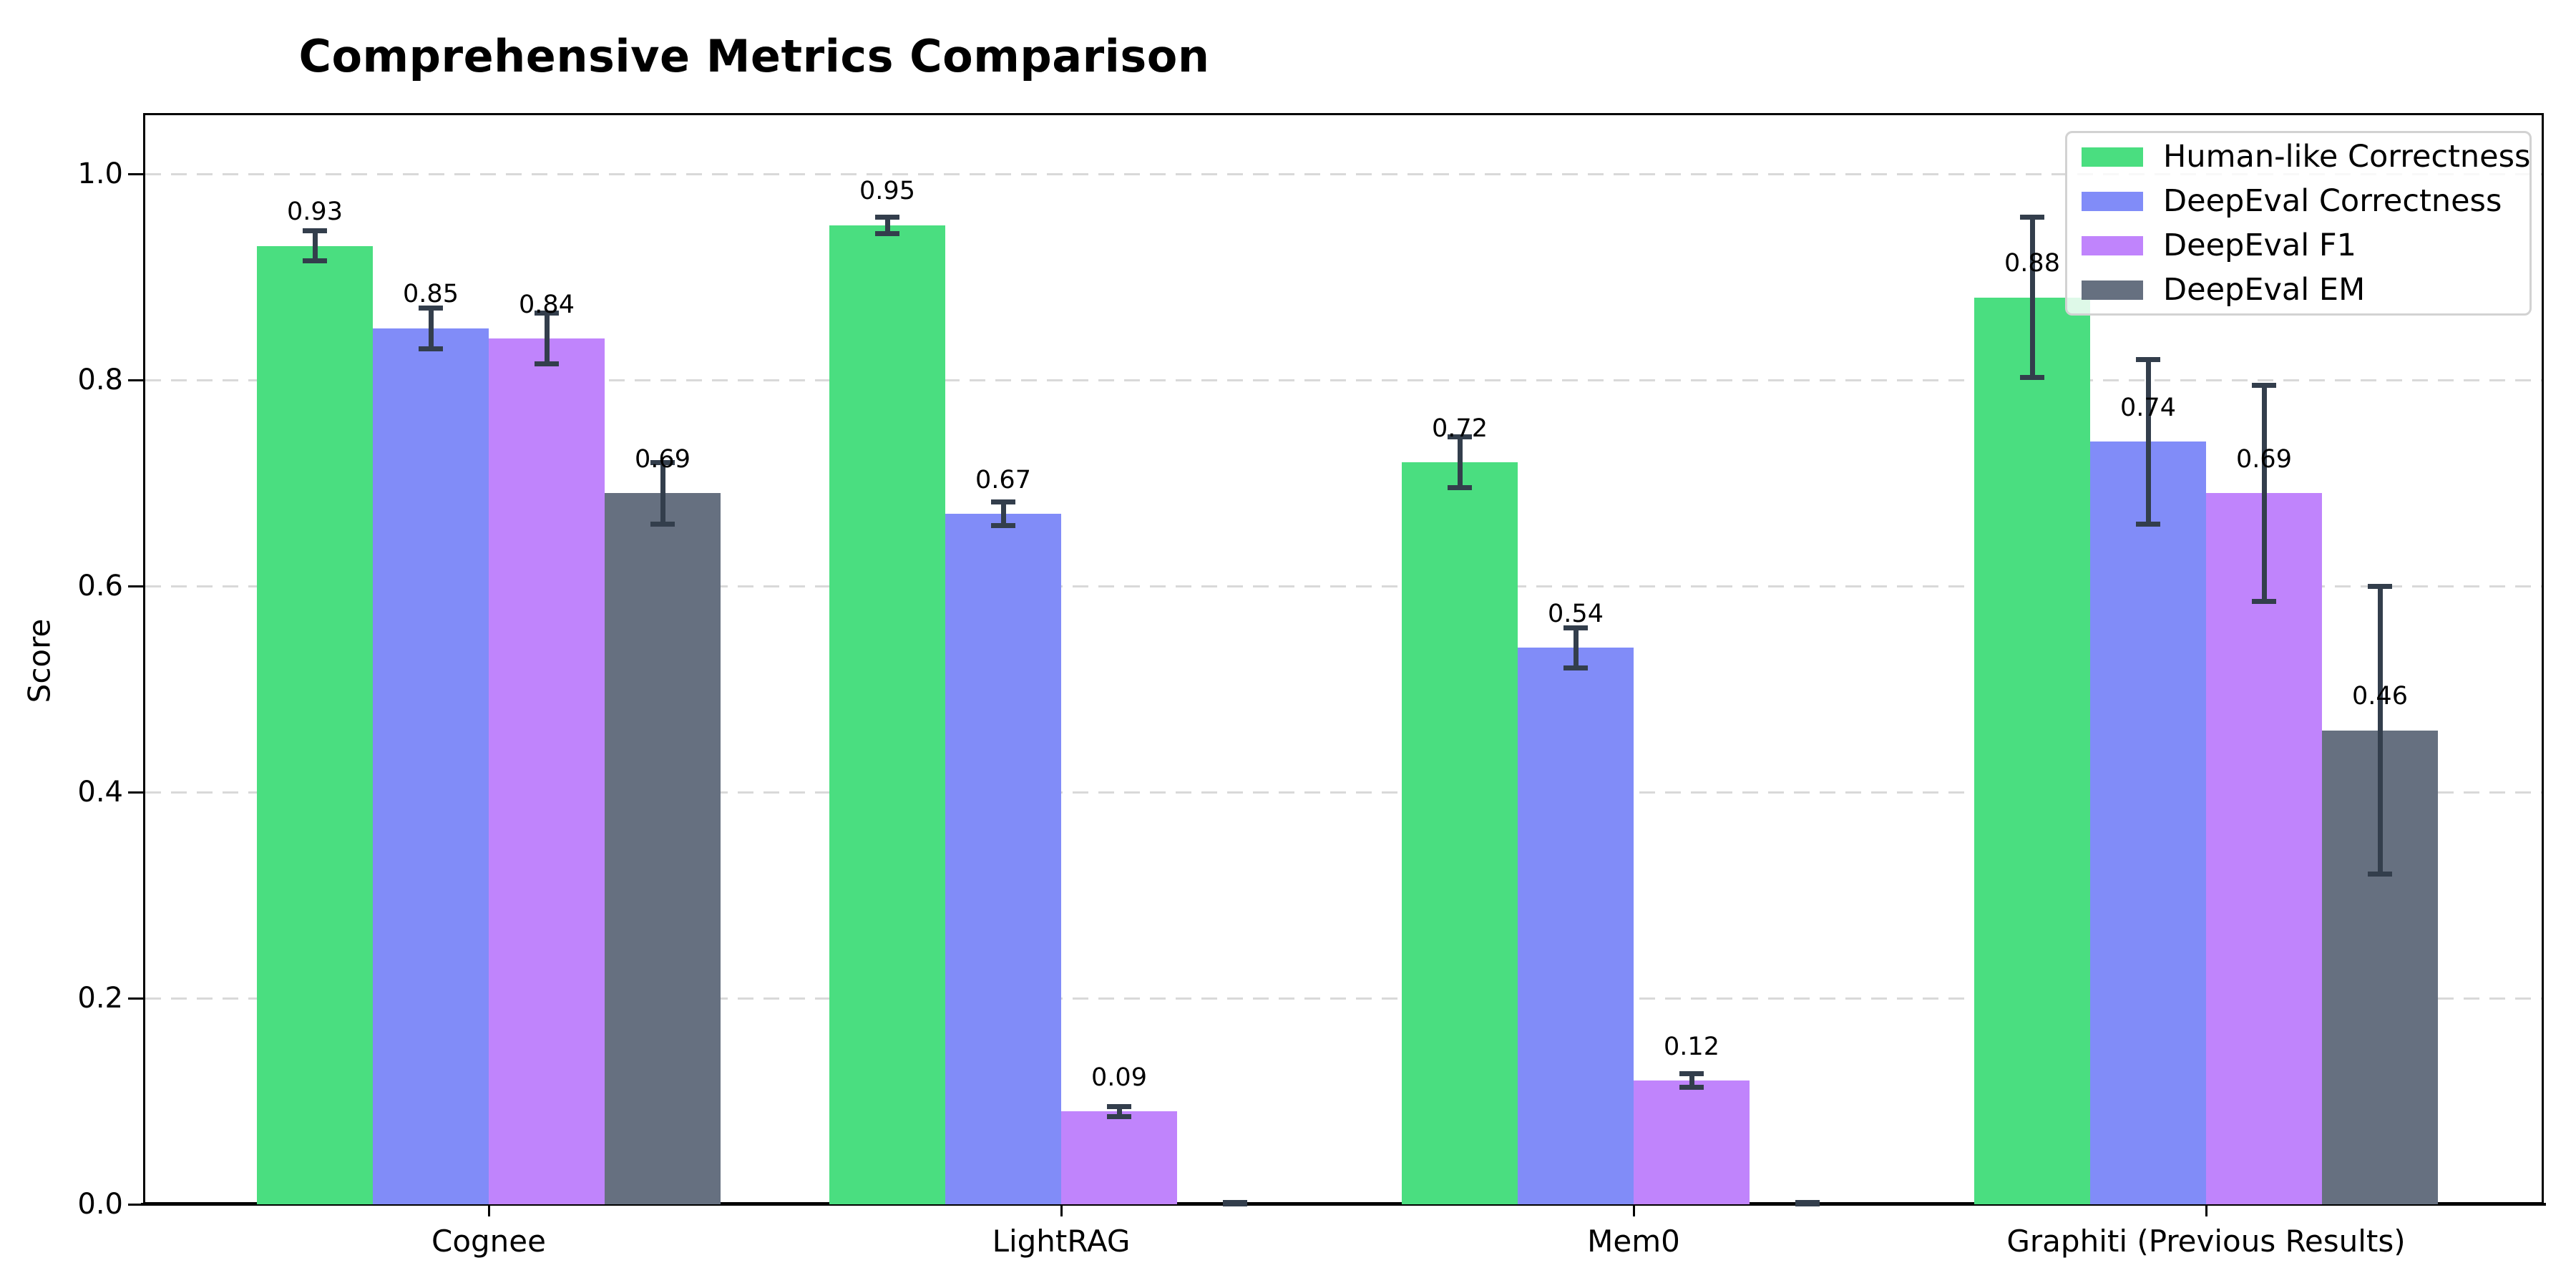  What do you see at coordinates (1576, 613) in the screenshot?
I see `bar-value-label: 0.54` at bounding box center [1576, 613].